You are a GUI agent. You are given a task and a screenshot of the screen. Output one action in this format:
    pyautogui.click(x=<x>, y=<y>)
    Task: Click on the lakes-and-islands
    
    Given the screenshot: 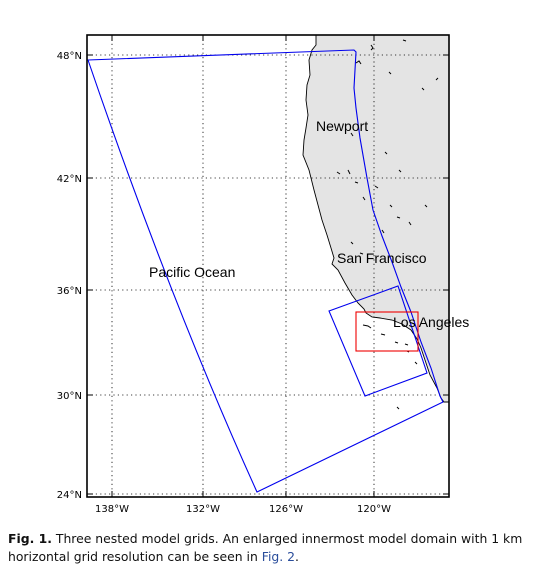 What is the action you would take?
    pyautogui.click(x=387, y=224)
    